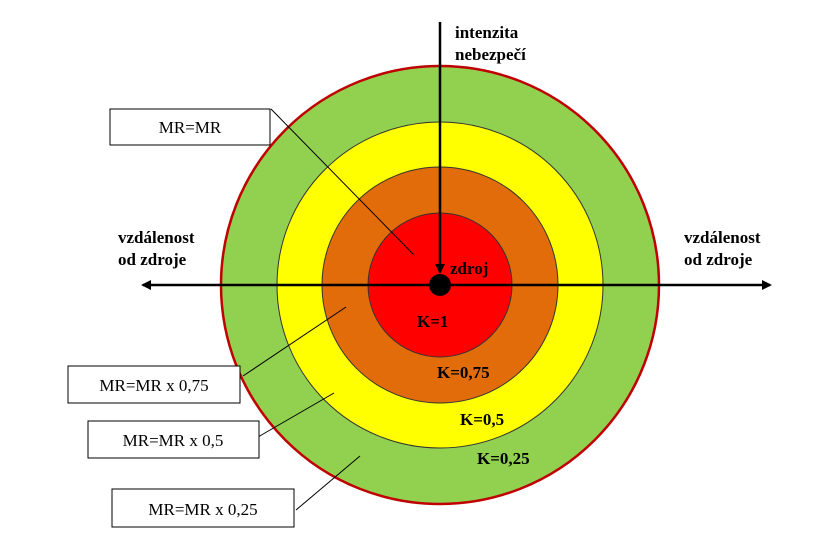 The width and height of the screenshot is (834, 551). What do you see at coordinates (440, 285) in the screenshot?
I see `source-dot` at bounding box center [440, 285].